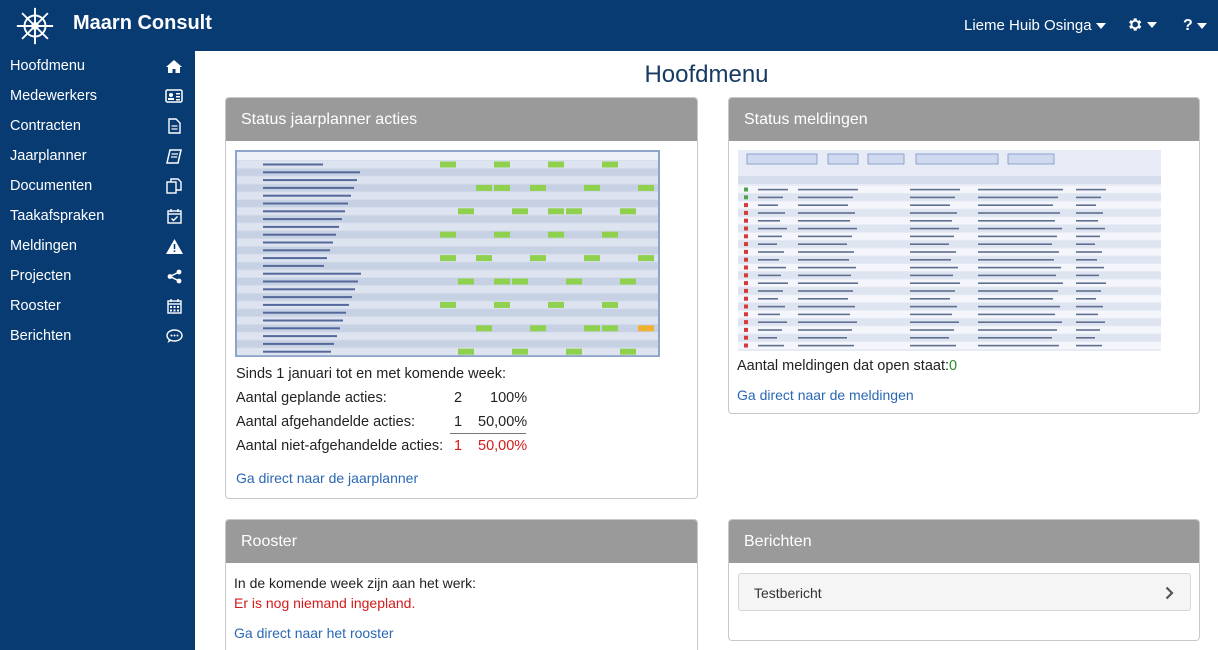 This screenshot has width=1218, height=650. Describe the element at coordinates (1169, 593) in the screenshot. I see `chevron-right-icon` at that location.